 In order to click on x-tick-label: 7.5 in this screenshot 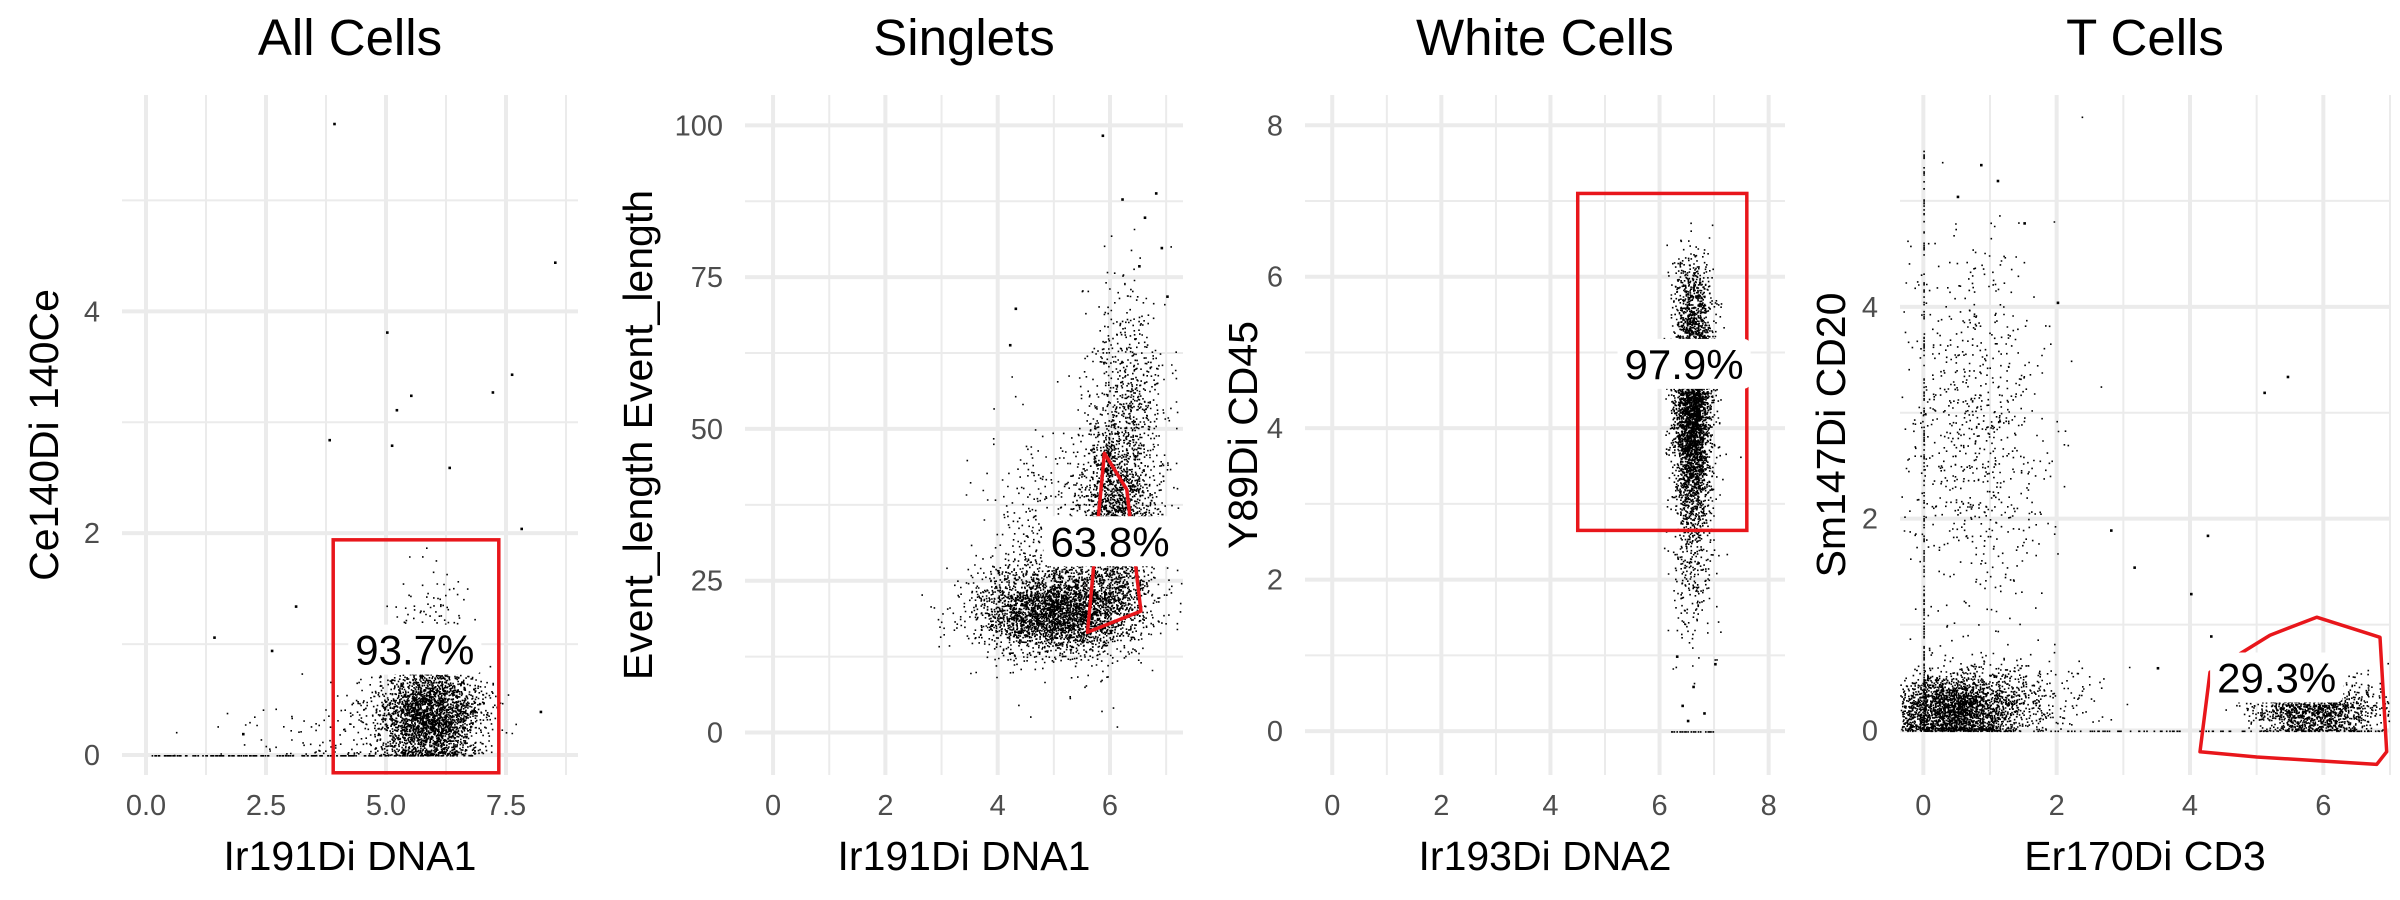, I will do `click(506, 806)`.